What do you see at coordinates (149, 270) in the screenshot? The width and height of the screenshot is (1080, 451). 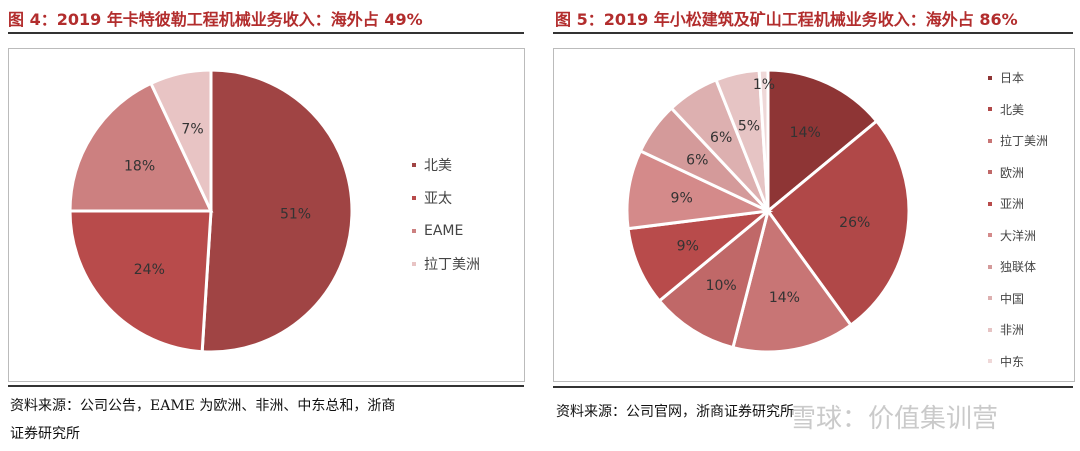 I see `data-label: 24%` at bounding box center [149, 270].